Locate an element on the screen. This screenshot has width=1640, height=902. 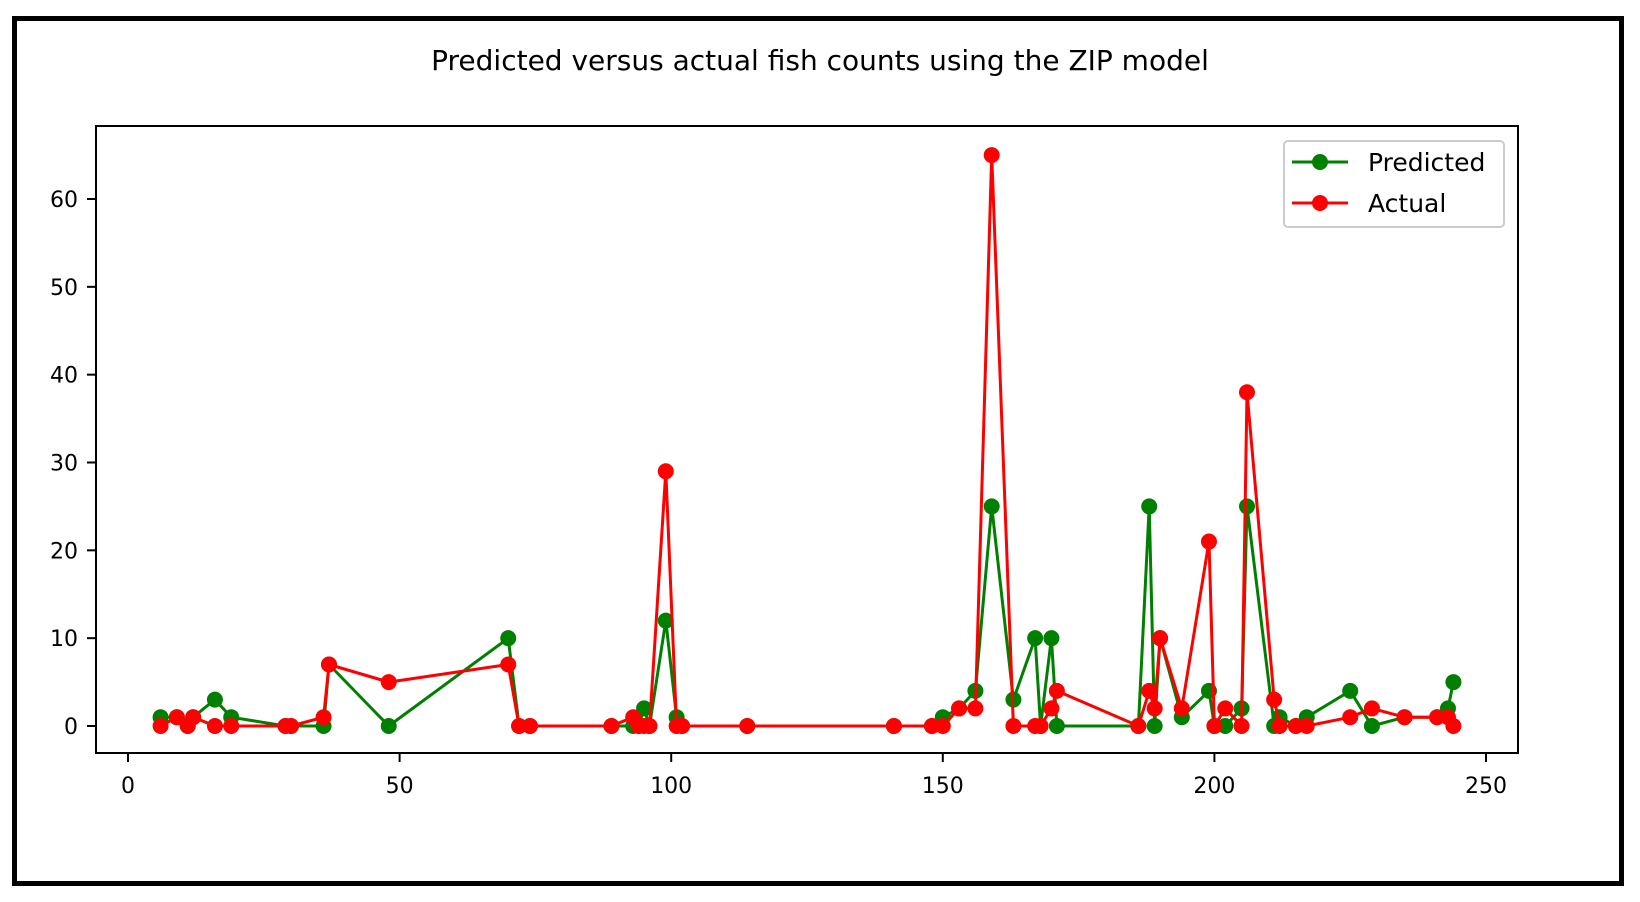
x-tick-label: 50 is located at coordinates (400, 786).